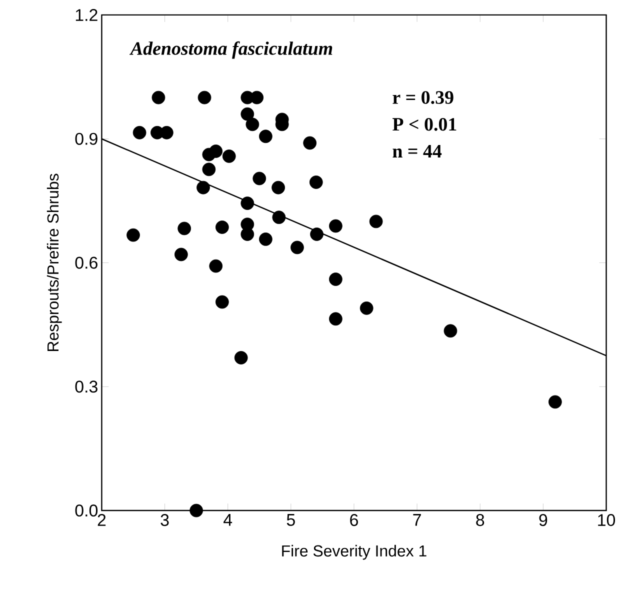 This screenshot has height=593, width=619. Describe the element at coordinates (86, 262) in the screenshot. I see `y-tick-label: 0.6` at that location.